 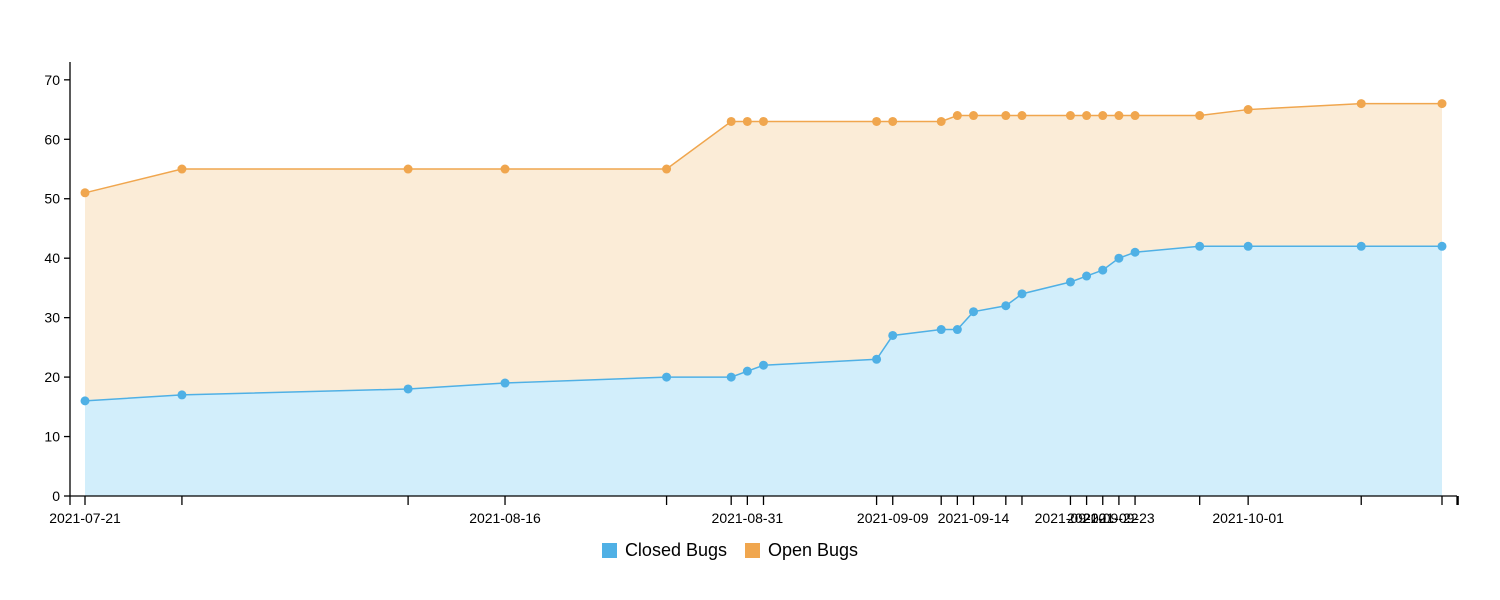 What do you see at coordinates (893, 518) in the screenshot?
I see `x-tick-label: 2021-09-09` at bounding box center [893, 518].